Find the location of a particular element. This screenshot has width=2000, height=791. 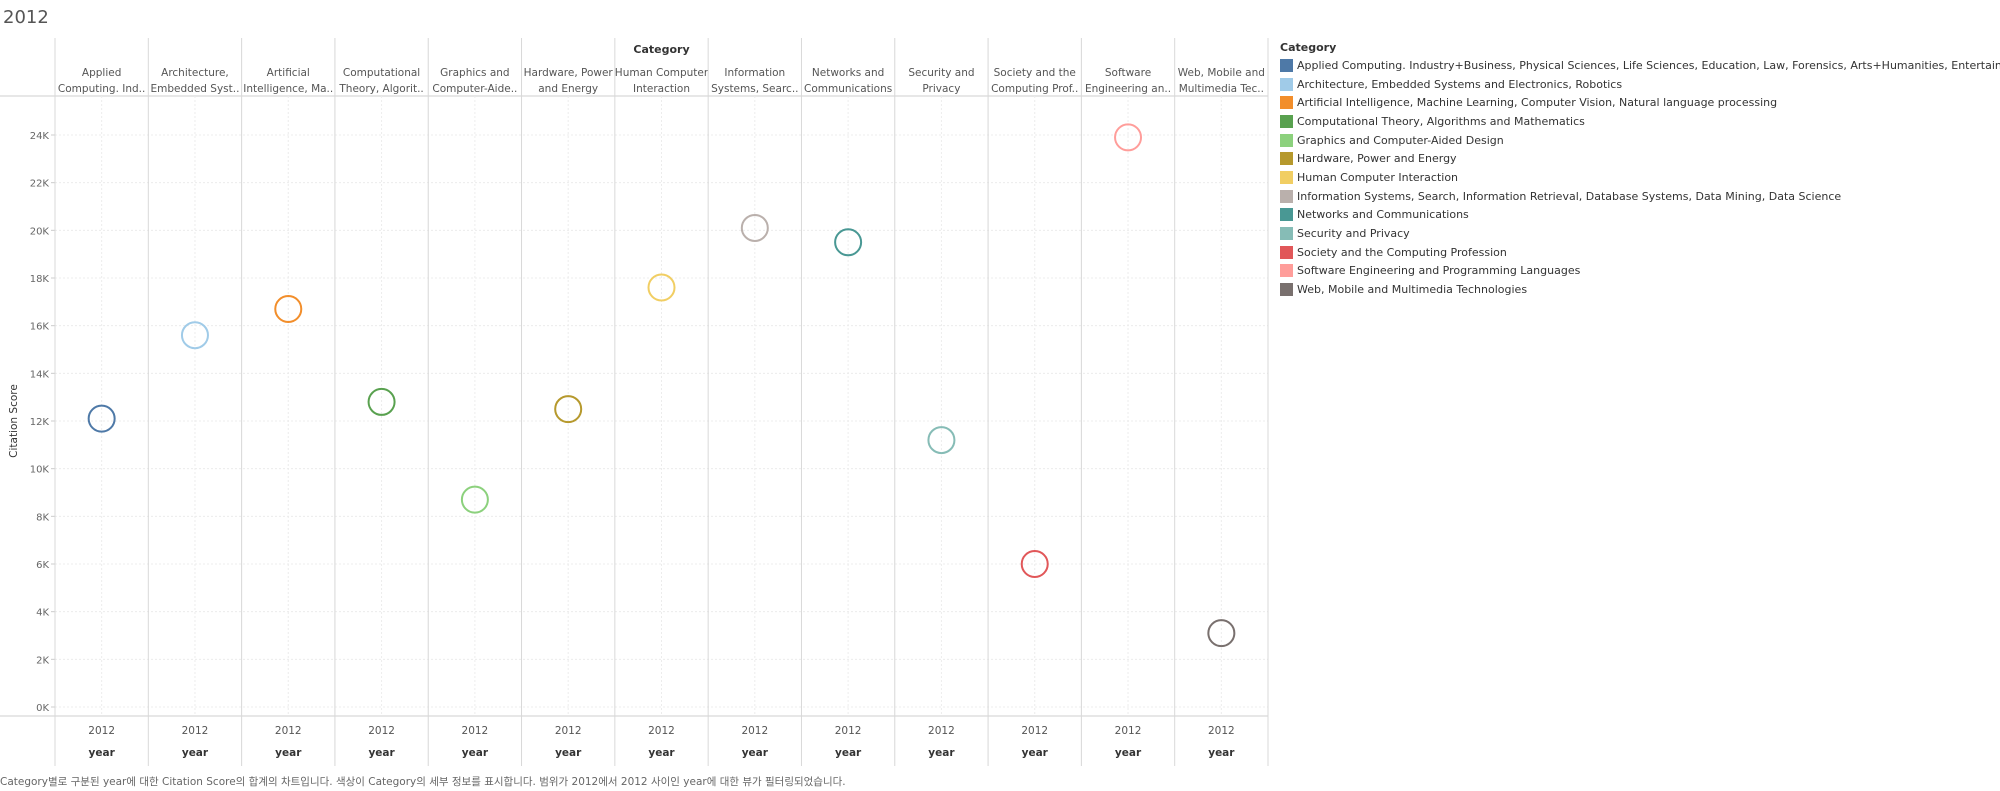

column-header-label: Society and the is located at coordinates (1035, 73).